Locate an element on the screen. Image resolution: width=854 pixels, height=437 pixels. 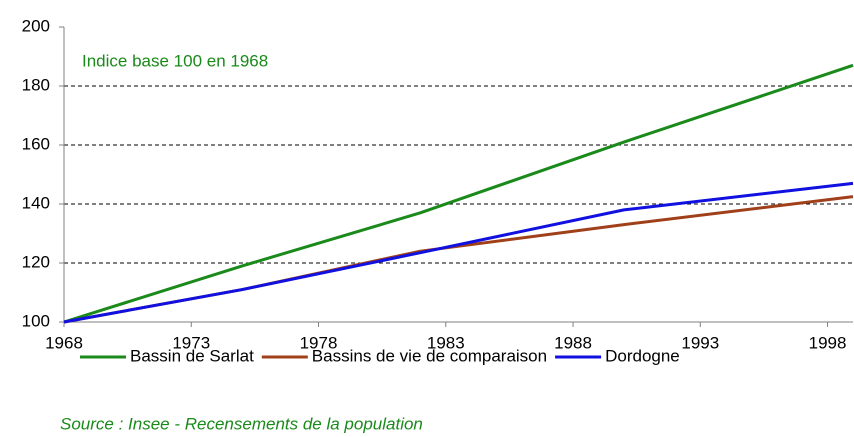
y-tick-label: 180 is located at coordinates (36, 84).